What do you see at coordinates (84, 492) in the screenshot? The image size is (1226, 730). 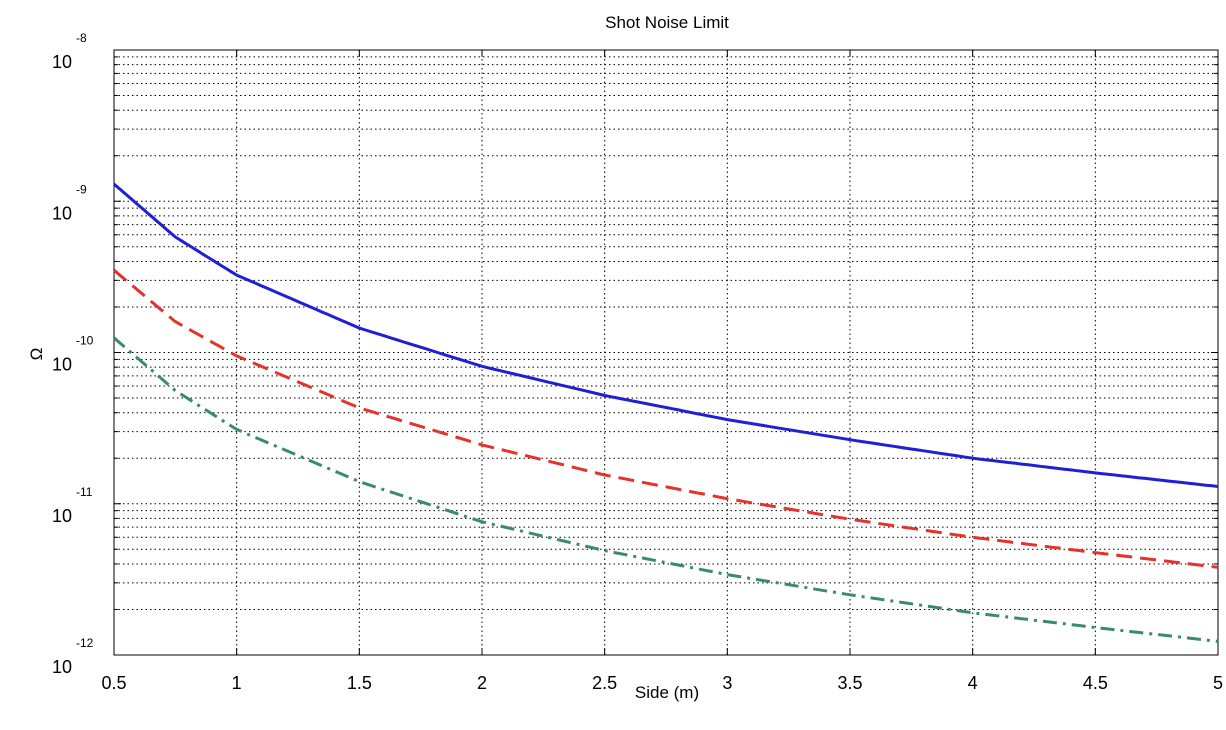 I see `y-tick-label-exponent: -11` at bounding box center [84, 492].